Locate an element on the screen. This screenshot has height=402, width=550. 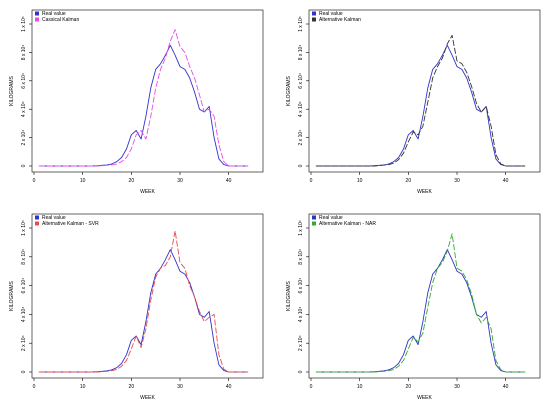
legend-label: Alternative Kalman is located at coordinates (340, 20).